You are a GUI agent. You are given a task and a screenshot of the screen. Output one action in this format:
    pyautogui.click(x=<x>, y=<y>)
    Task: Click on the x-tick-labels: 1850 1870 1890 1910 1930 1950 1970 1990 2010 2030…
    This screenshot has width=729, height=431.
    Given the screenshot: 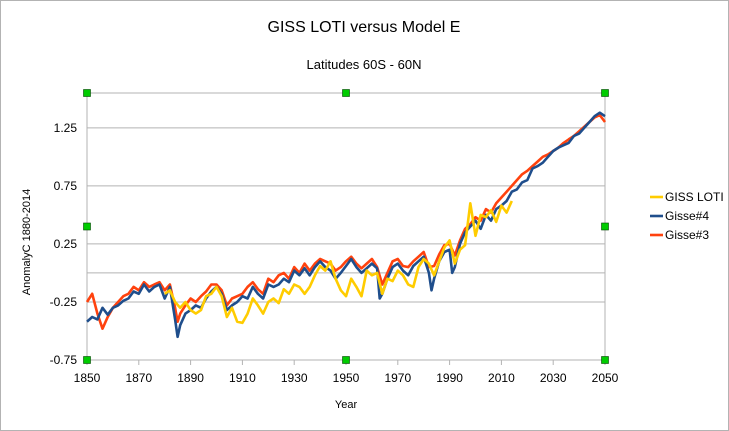 What is the action you would take?
    pyautogui.click(x=346, y=378)
    